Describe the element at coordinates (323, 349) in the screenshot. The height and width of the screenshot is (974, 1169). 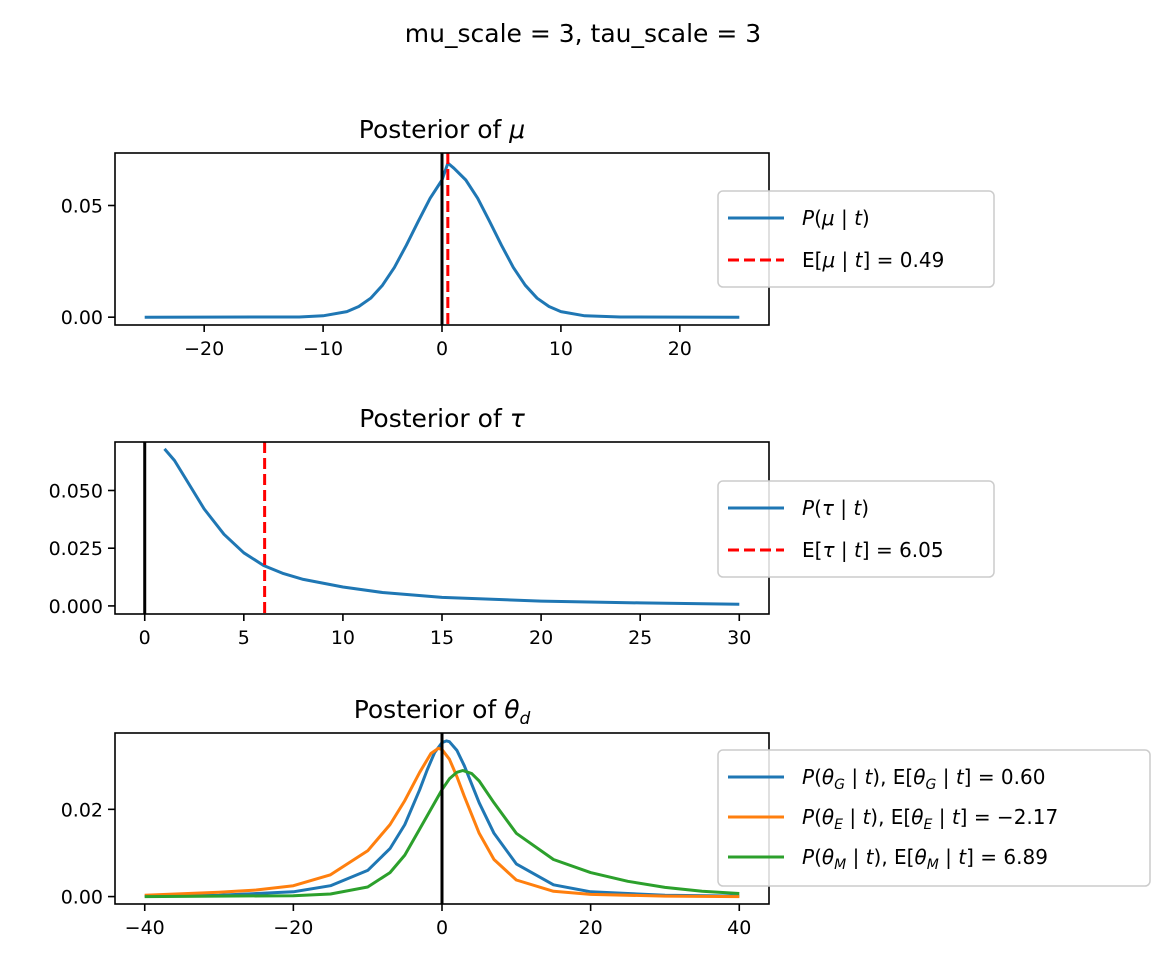
I see `x-tick-label: −10` at that location.